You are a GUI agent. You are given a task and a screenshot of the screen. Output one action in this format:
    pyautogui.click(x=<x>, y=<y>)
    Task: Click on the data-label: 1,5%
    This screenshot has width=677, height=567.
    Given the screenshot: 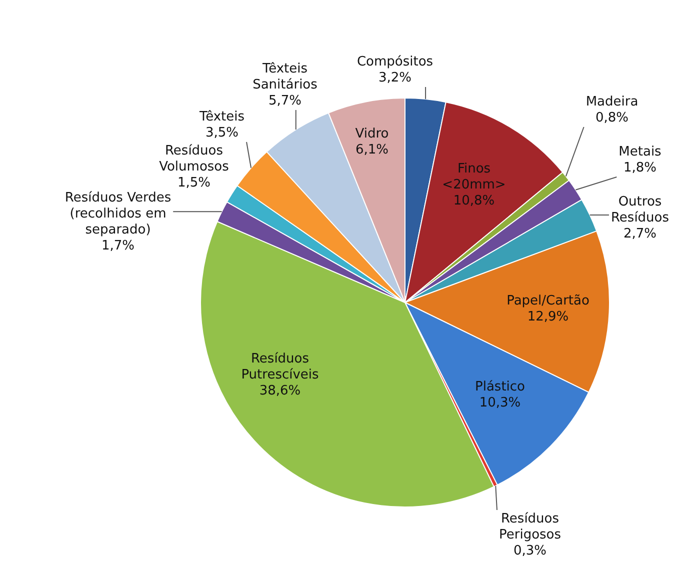 What is the action you would take?
    pyautogui.click(x=194, y=182)
    